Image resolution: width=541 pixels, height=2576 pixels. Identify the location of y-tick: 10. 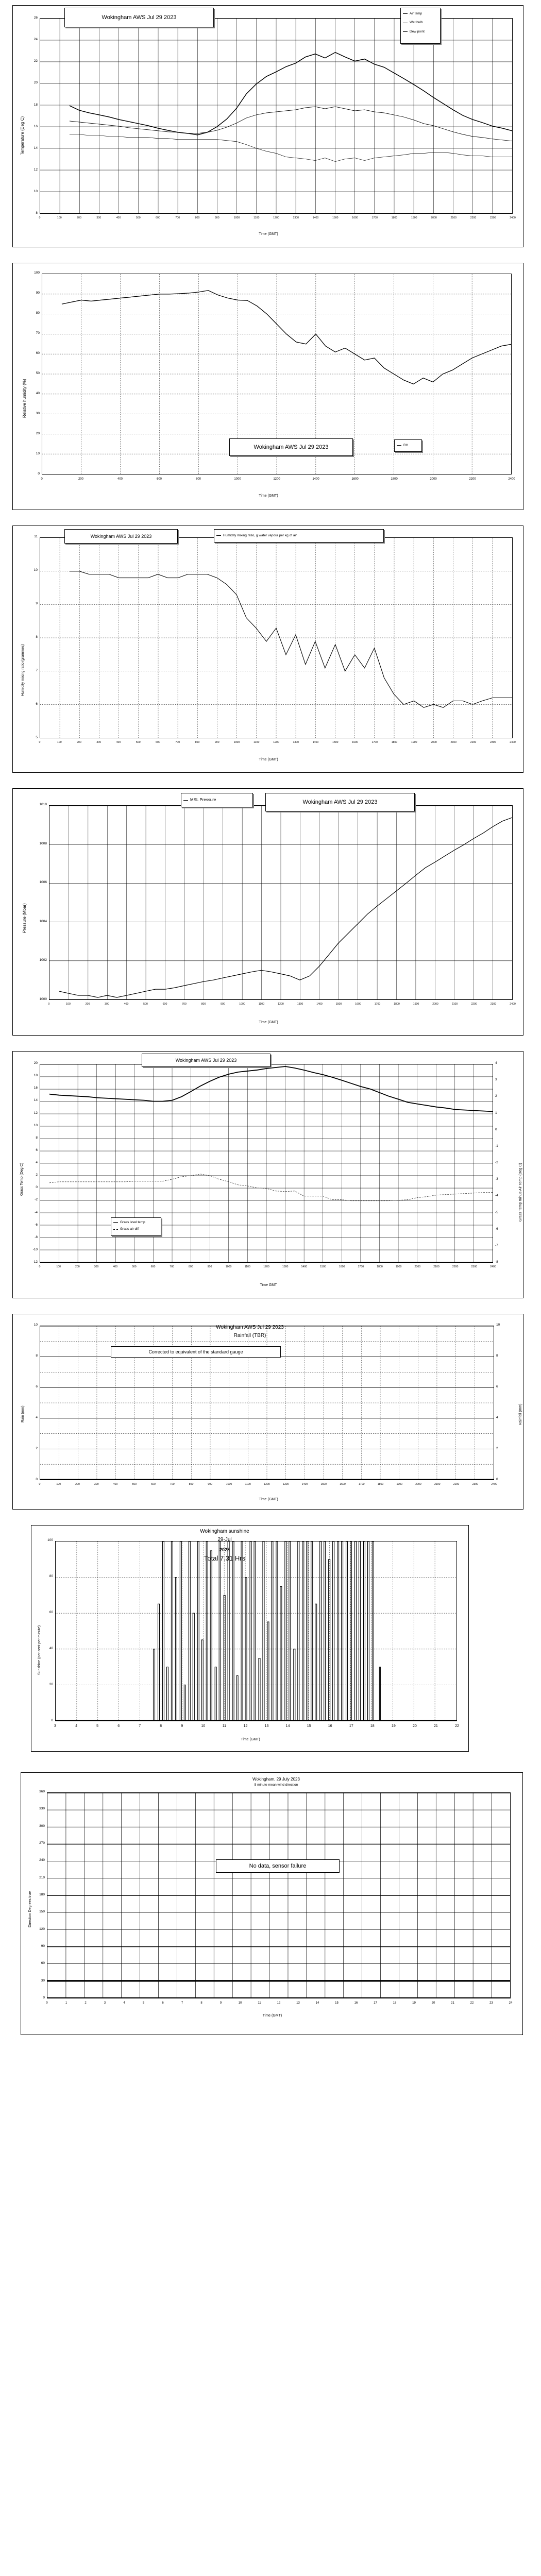
(38, 453).